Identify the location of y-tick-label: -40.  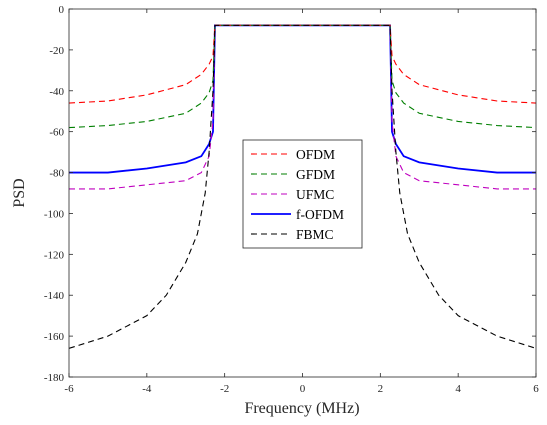
(56, 92).